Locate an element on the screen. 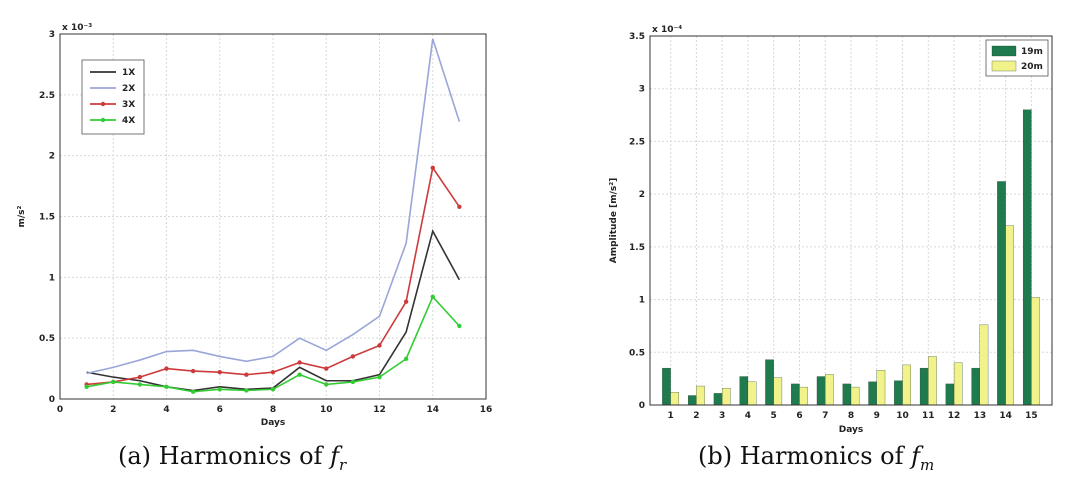 The width and height of the screenshot is (1068, 489). chart-a-xtick-label: 12 is located at coordinates (379, 410).